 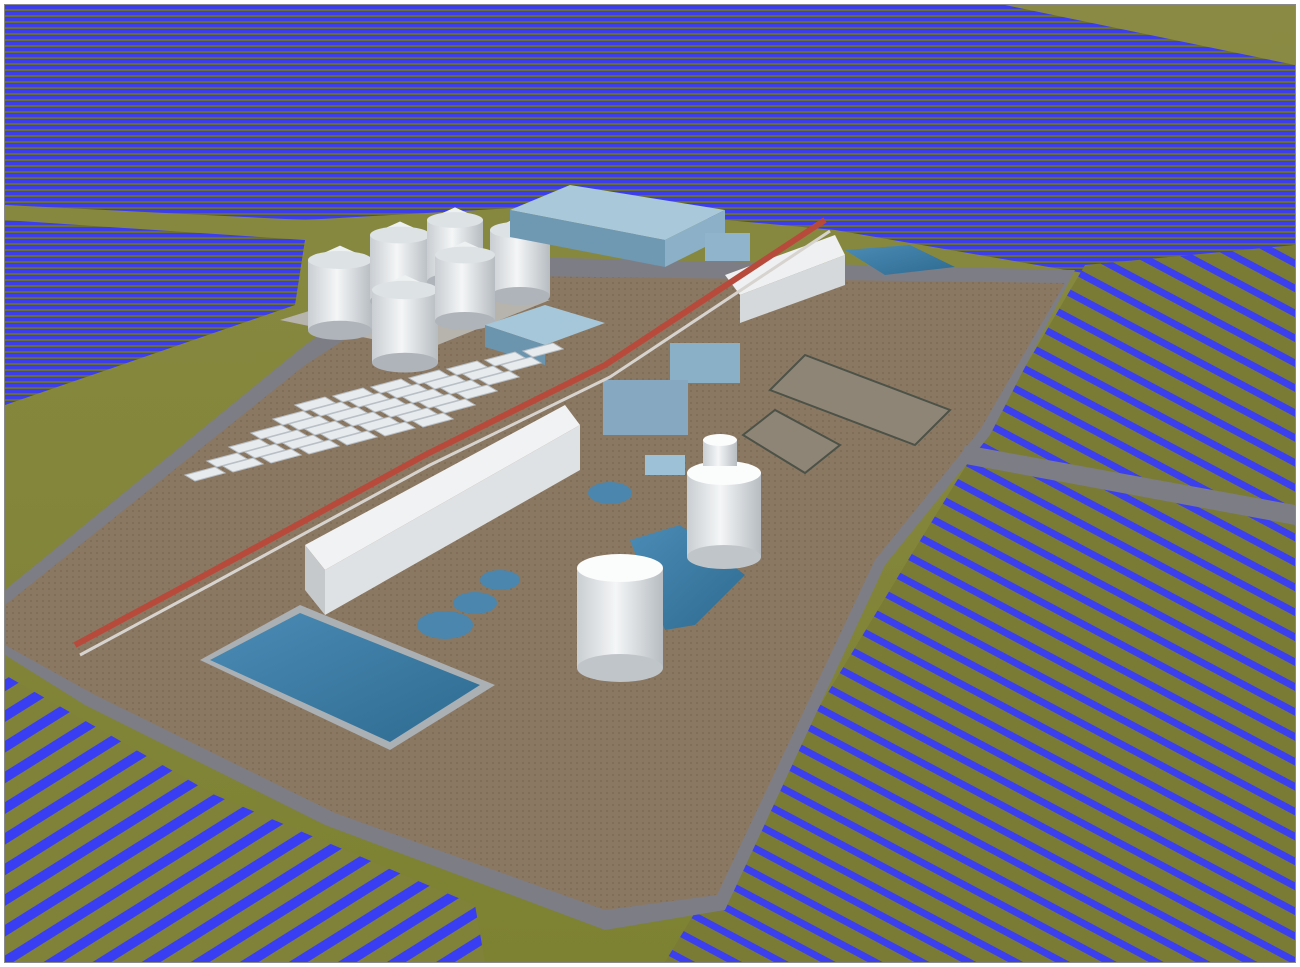 I want to click on storage-tank-cluster, so click(x=415, y=290).